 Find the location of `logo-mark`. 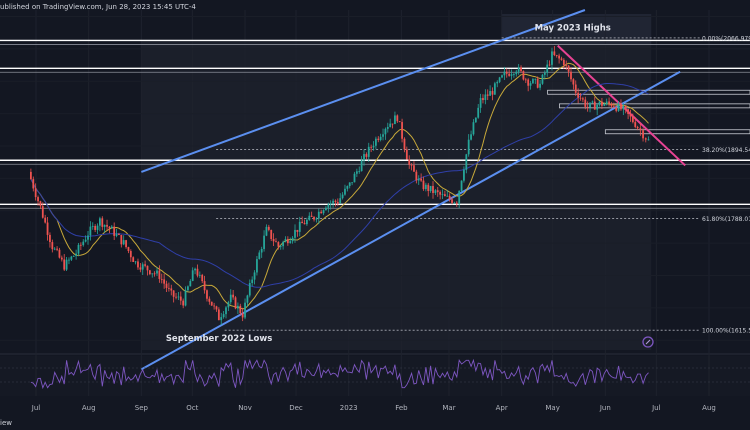

logo-mark is located at coordinates (648, 342).